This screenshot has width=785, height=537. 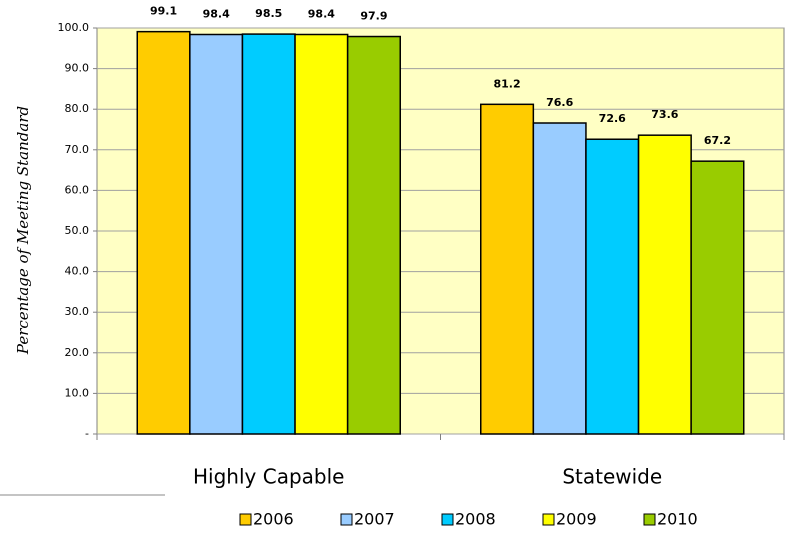 What do you see at coordinates (77, 189) in the screenshot?
I see `y-tick-label: 60.0` at bounding box center [77, 189].